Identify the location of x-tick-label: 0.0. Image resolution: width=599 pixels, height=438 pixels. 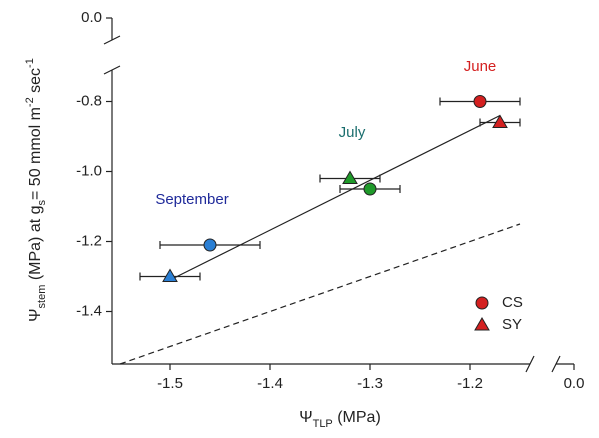
(574, 383).